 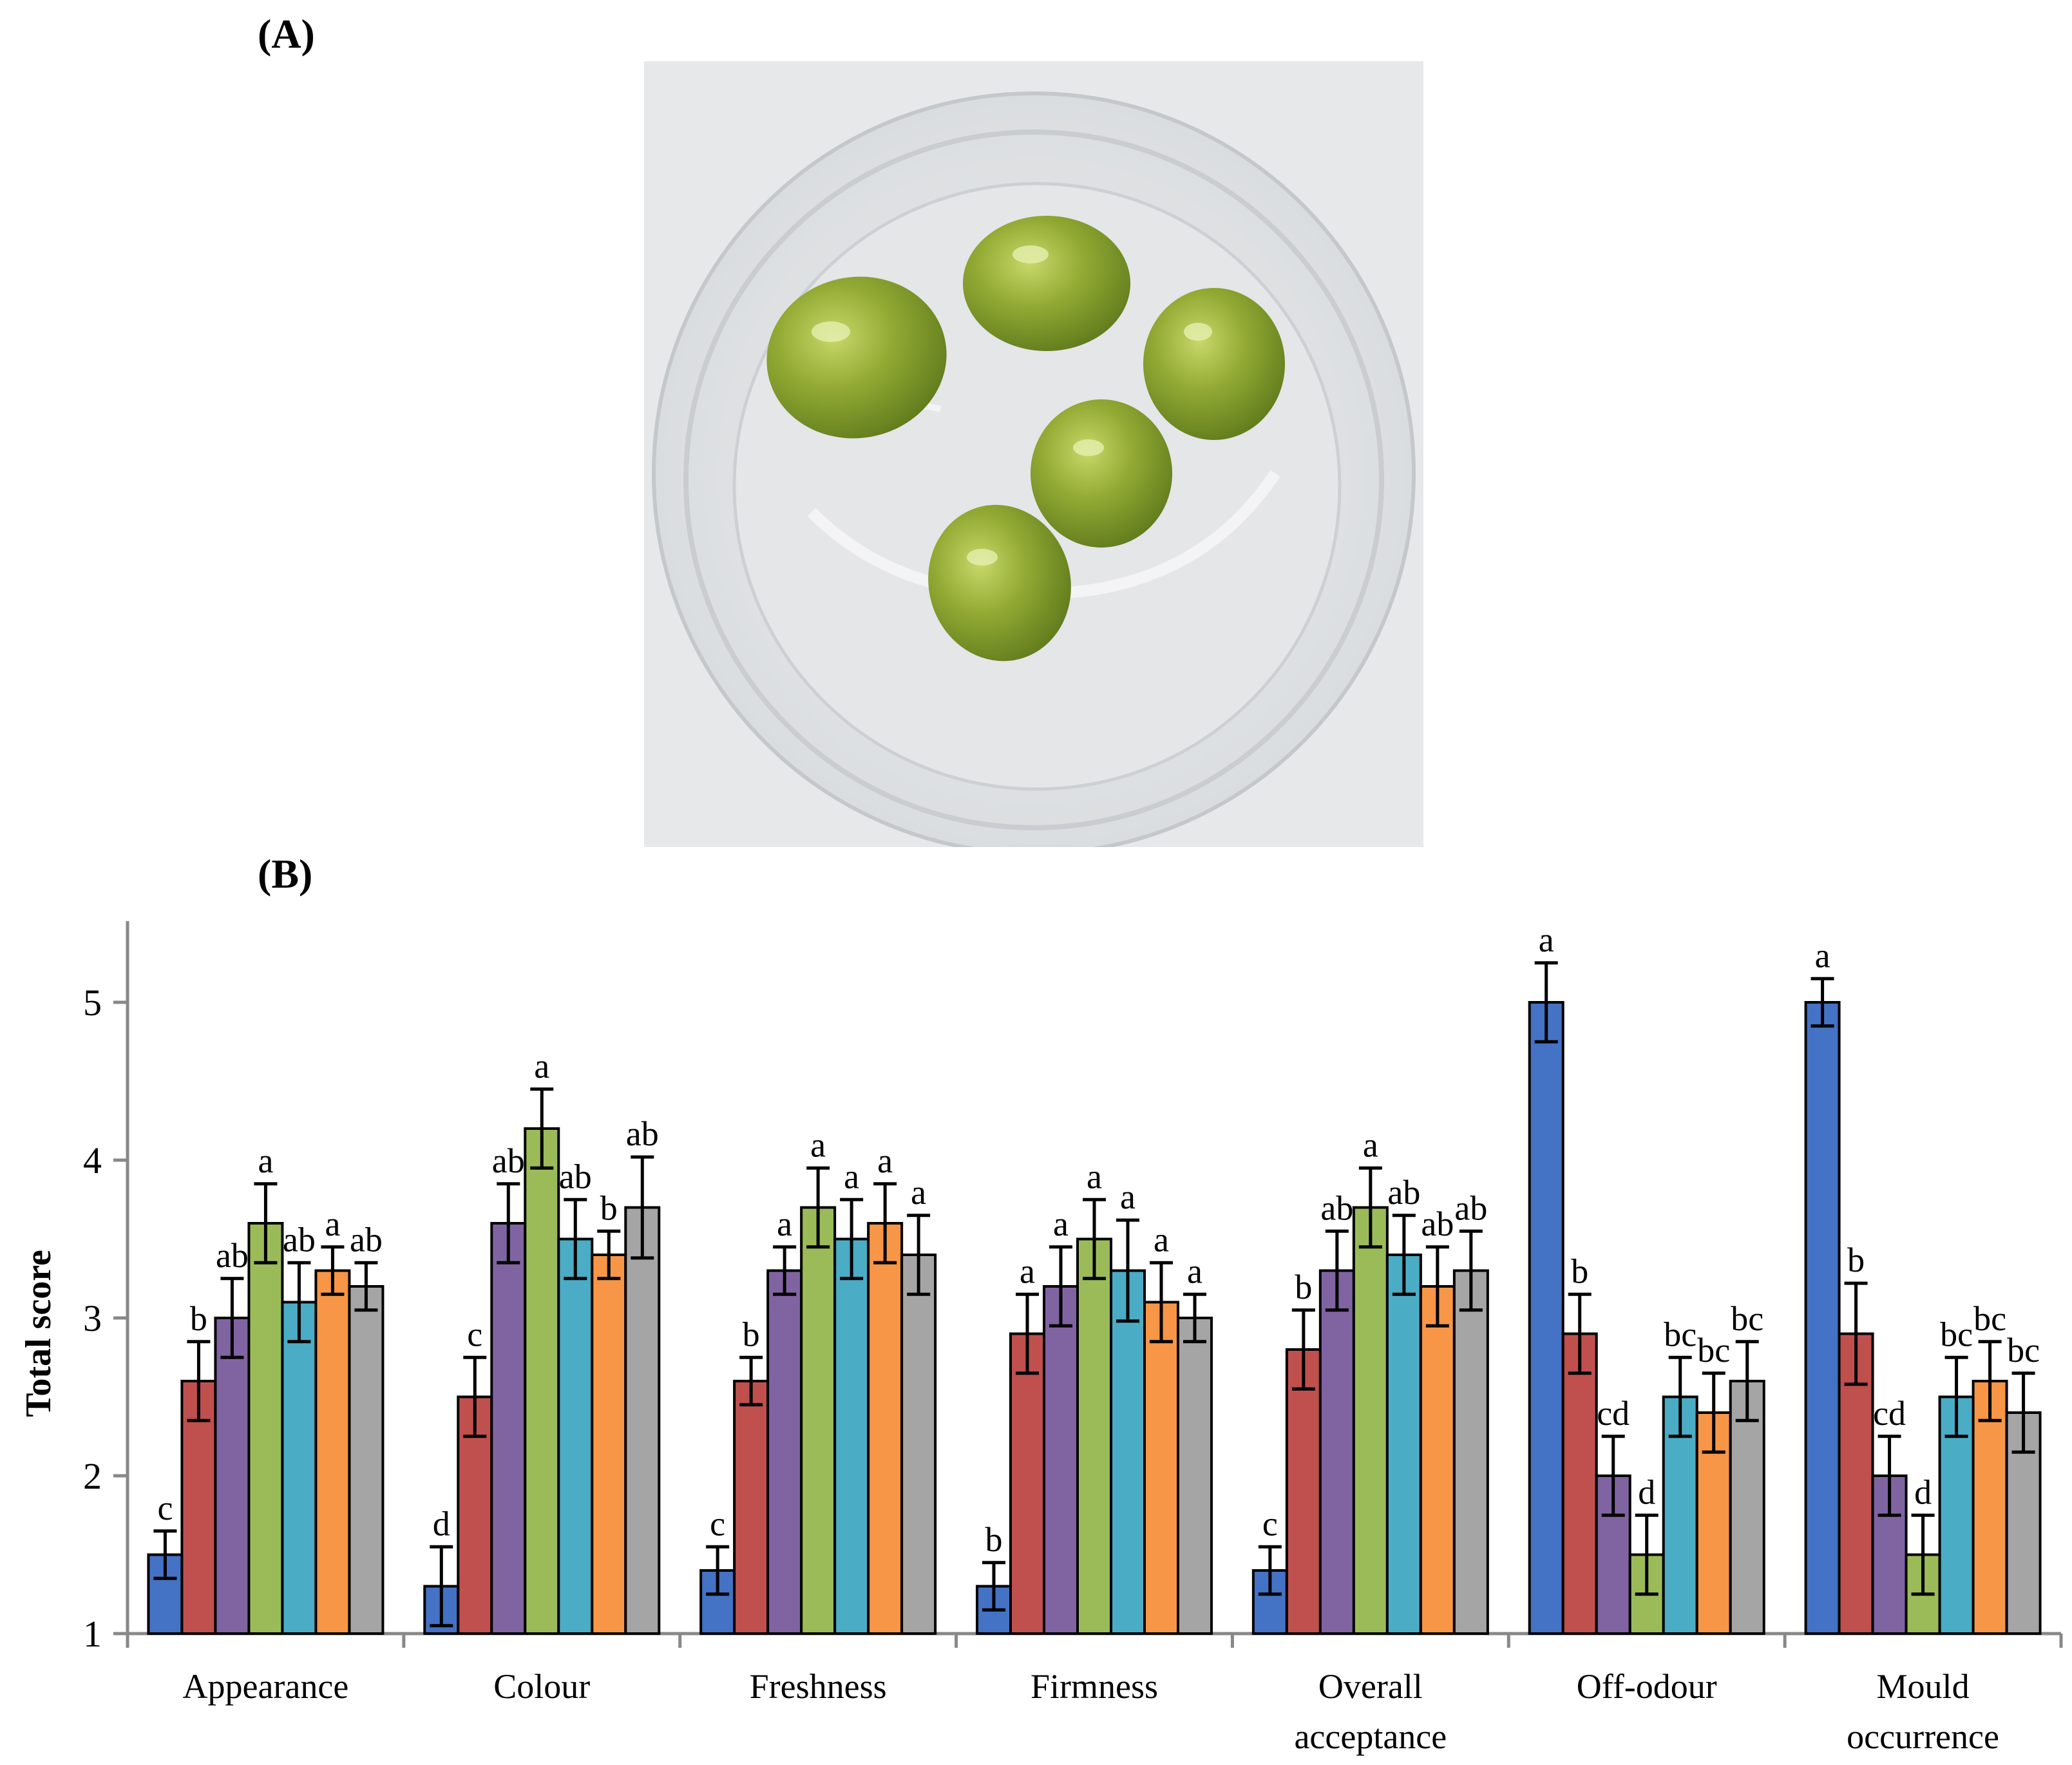 What do you see at coordinates (285, 874) in the screenshot?
I see `panel-b-label: (B)` at bounding box center [285, 874].